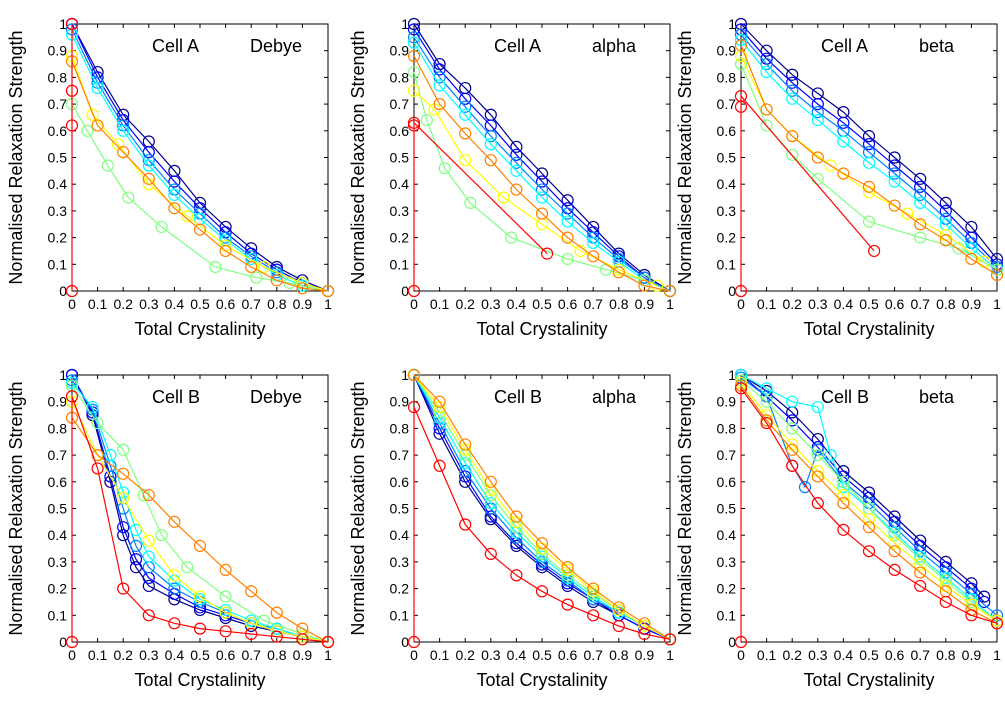  What do you see at coordinates (937, 46) in the screenshot?
I see `model-annotation: beta` at bounding box center [937, 46].